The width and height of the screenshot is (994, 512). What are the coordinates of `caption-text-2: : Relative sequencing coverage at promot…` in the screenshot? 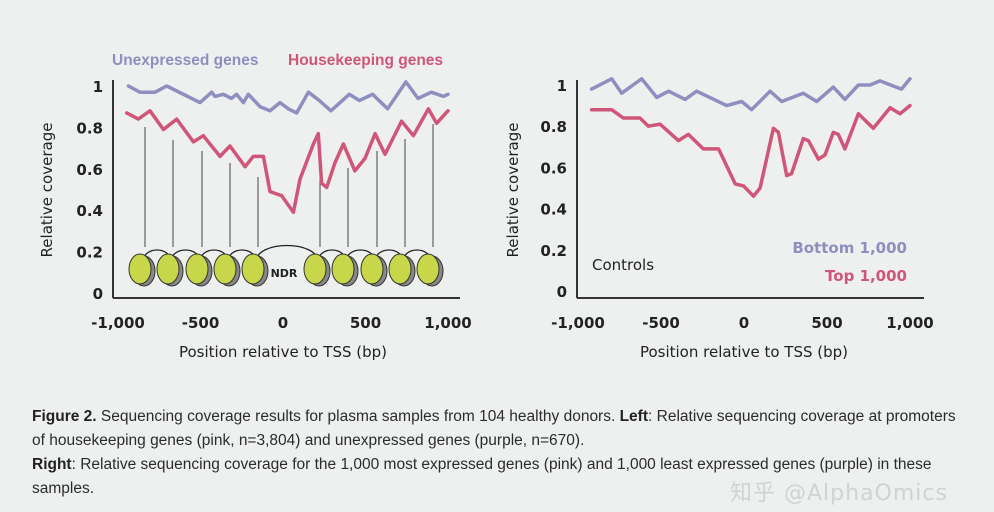 It's located at (494, 428).